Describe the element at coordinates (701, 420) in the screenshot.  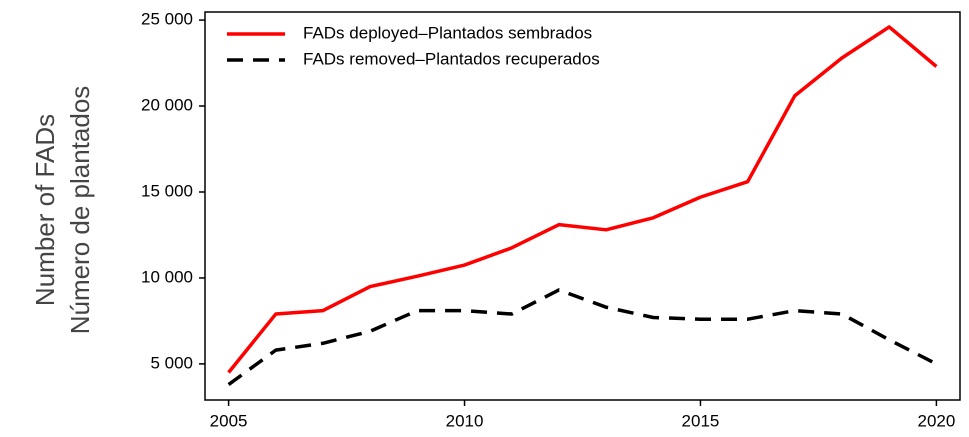
I see `x-tick-label: 2015` at that location.